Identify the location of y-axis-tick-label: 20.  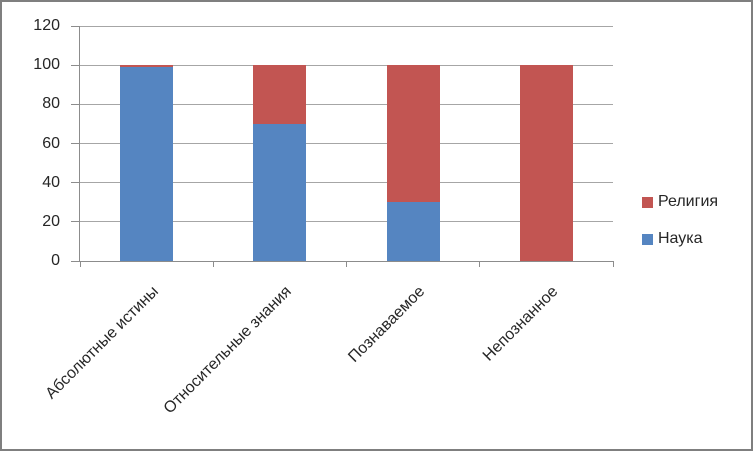
(51, 221).